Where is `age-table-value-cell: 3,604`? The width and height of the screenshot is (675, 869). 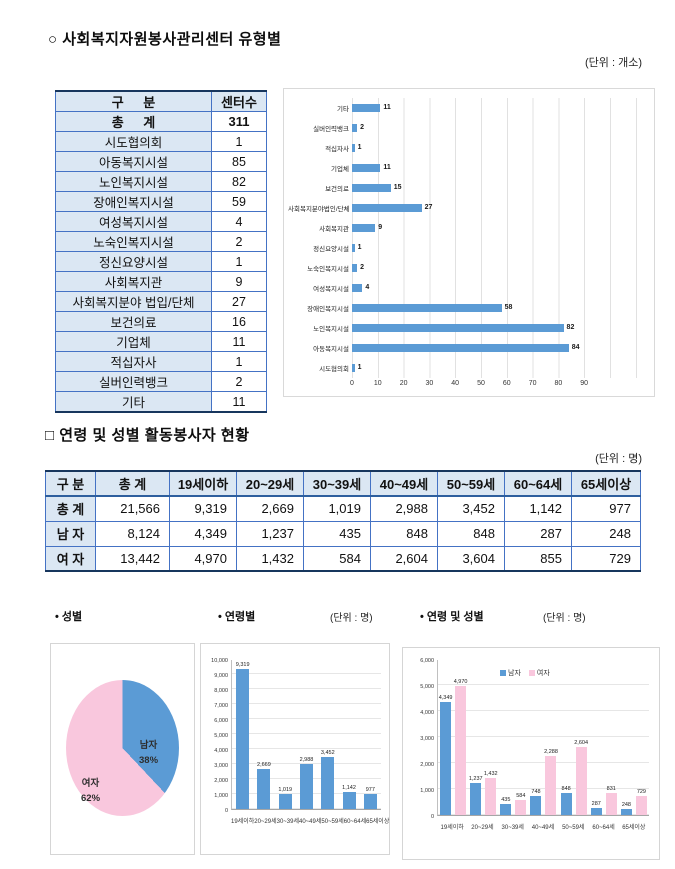 age-table-value-cell: 3,604 is located at coordinates (471, 558).